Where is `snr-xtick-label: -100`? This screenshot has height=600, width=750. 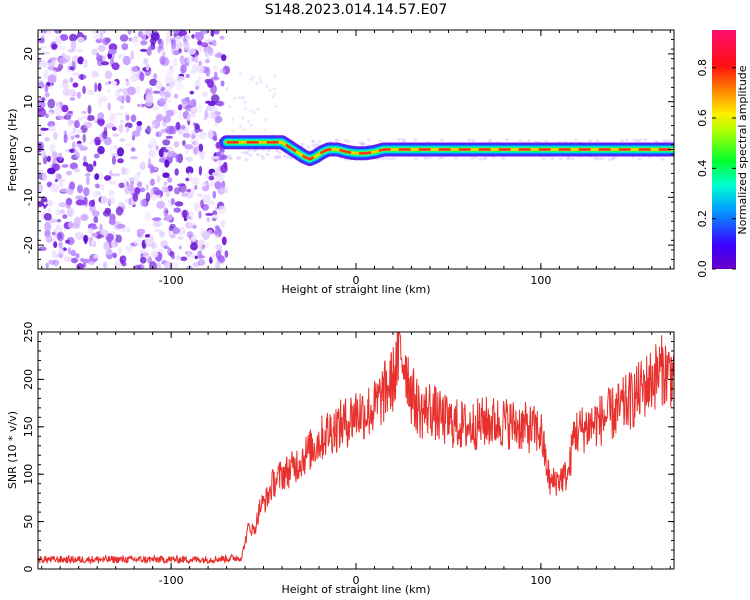
snr-xtick-label: -100 is located at coordinates (171, 580).